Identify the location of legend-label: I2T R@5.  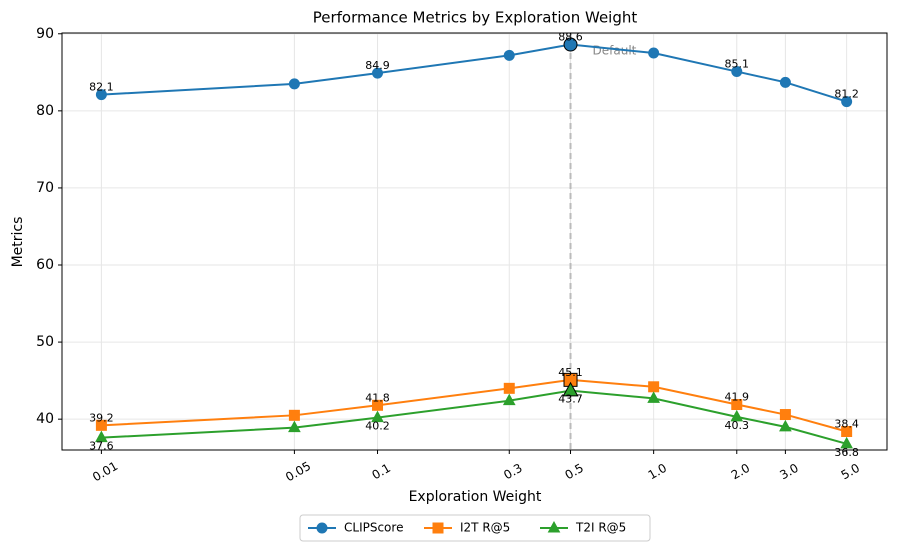
(485, 528).